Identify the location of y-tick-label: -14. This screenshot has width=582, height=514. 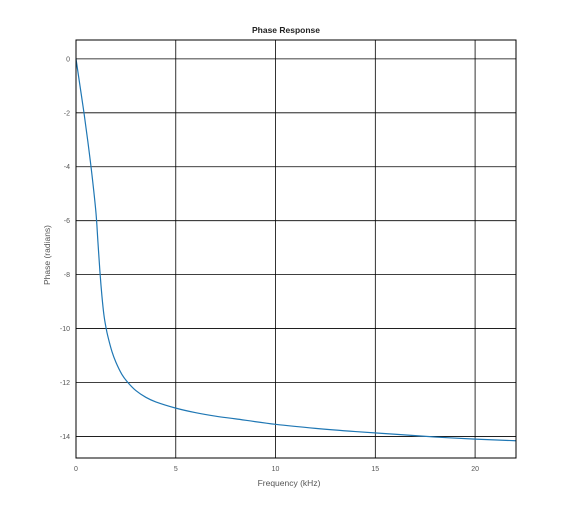
(65, 437).